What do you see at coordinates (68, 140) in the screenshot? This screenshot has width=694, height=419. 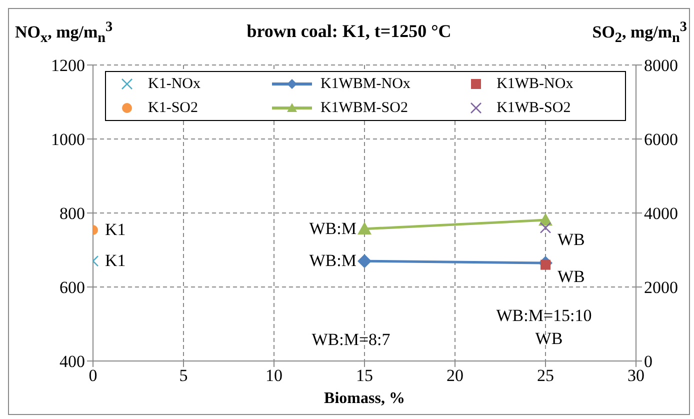 I see `y-tick-label: 1000` at bounding box center [68, 140].